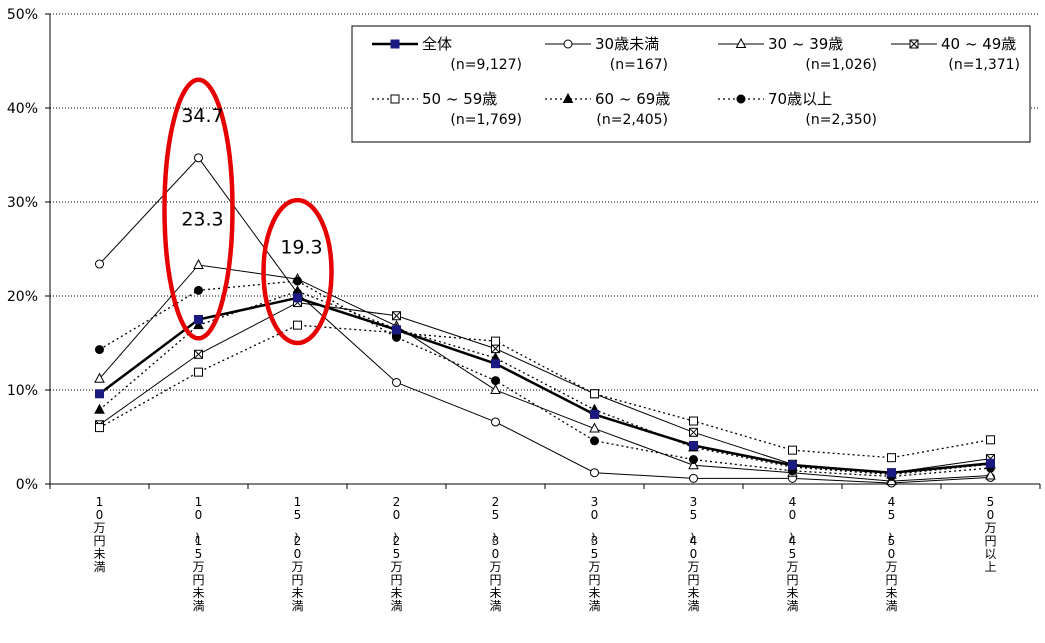 This screenshot has height=643, width=1045. I want to click on legend-entry: 70歳以上 (n=2,350), so click(797, 109).